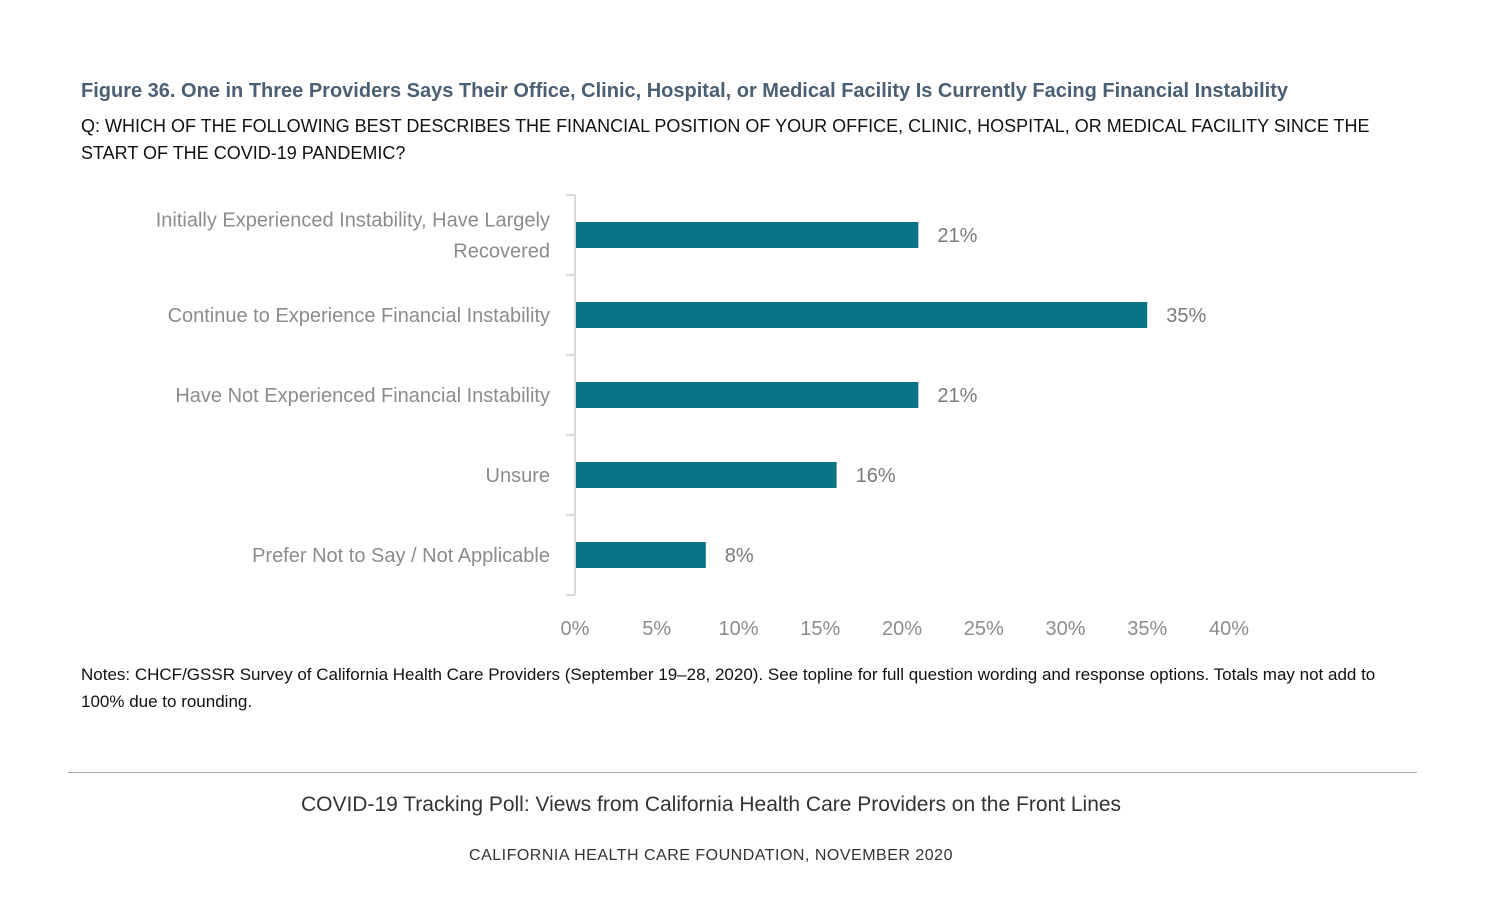 This screenshot has height=918, width=1494. Describe the element at coordinates (820, 629) in the screenshot. I see `x-tick-label: 15%` at that location.